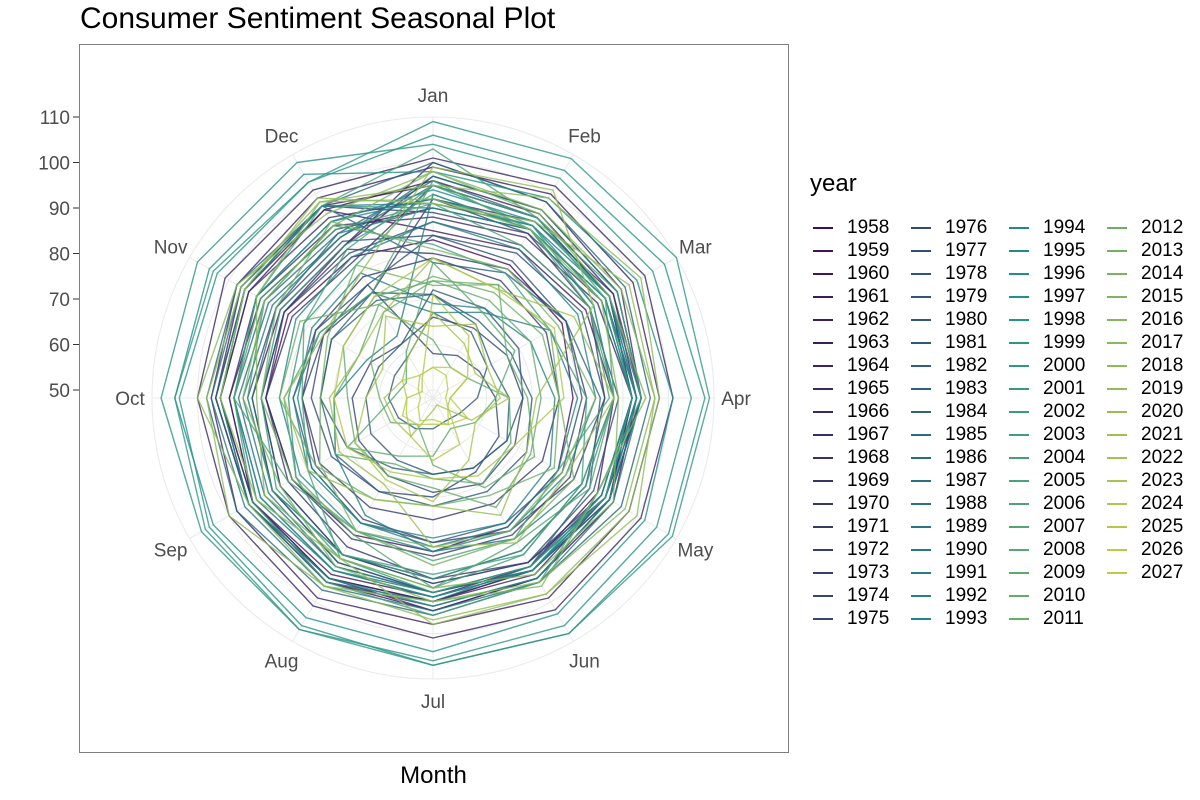  Describe the element at coordinates (1063, 618) in the screenshot. I see `legend-label: 2011` at that location.